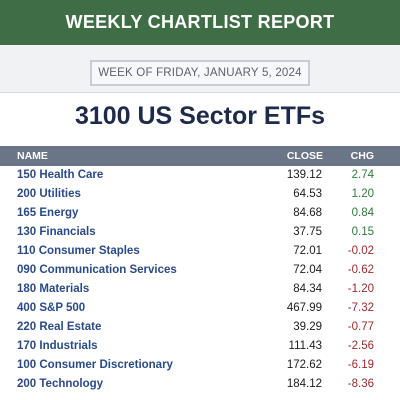 The height and width of the screenshot is (400, 400). What do you see at coordinates (200, 232) in the screenshot?
I see `table-row: 130 Financials 37.75 0.15` at bounding box center [200, 232].